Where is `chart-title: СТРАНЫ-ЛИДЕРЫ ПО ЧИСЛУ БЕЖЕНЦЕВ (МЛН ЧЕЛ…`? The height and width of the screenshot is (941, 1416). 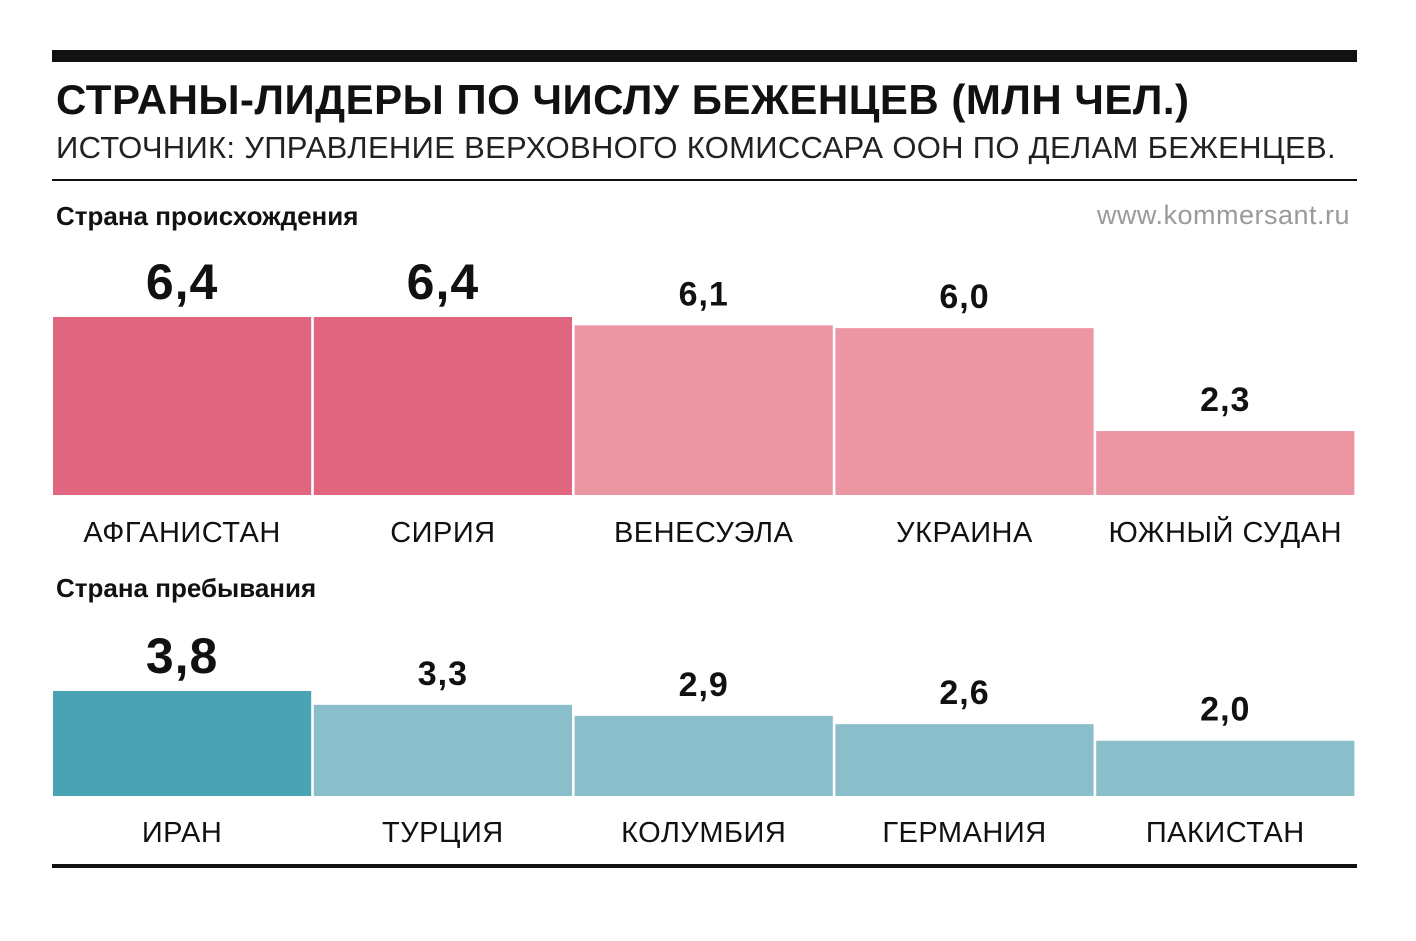
chart-title: СТРАНЫ-ЛИДЕРЫ ПО ЧИСЛУ БЕЖЕНЦЕВ (МЛН ЧЕЛ… is located at coordinates (623, 99).